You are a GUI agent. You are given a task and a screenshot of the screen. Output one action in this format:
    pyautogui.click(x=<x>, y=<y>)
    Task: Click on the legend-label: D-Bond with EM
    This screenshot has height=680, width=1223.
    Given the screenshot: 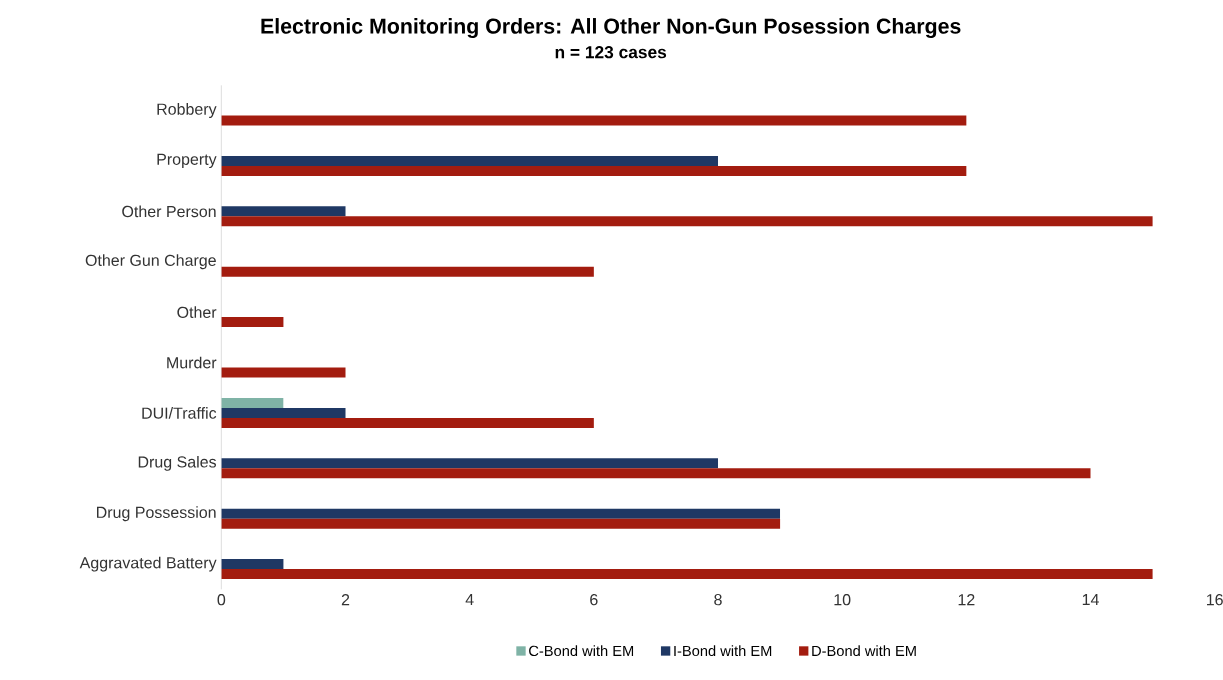 What is the action you would take?
    pyautogui.click(x=864, y=651)
    